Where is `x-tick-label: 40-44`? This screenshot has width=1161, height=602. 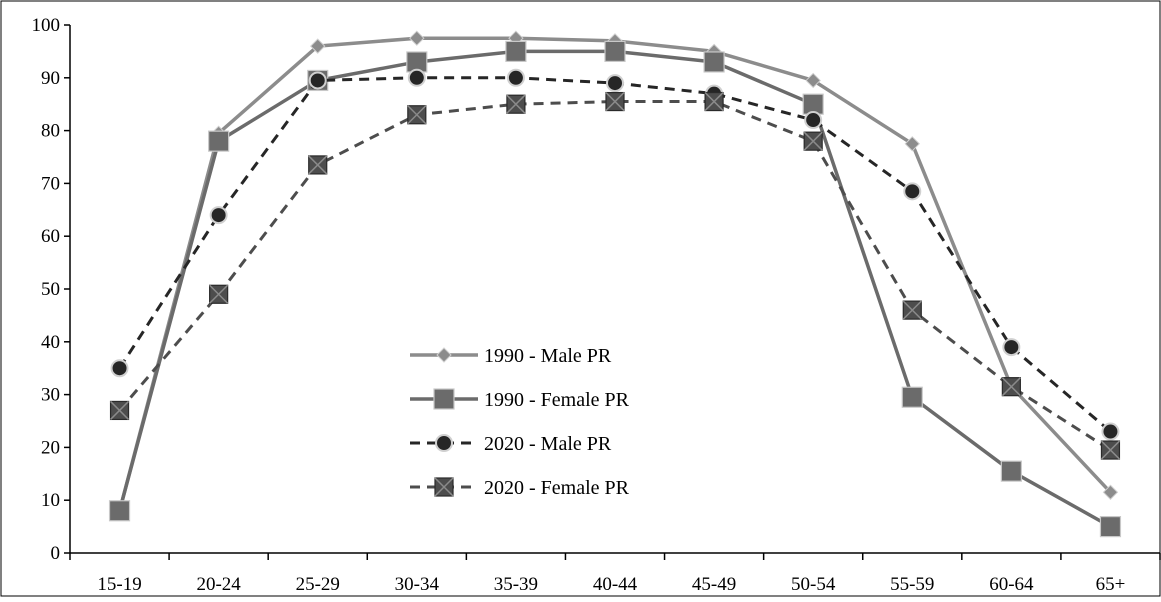
x-tick-label: 40-44 is located at coordinates (615, 584).